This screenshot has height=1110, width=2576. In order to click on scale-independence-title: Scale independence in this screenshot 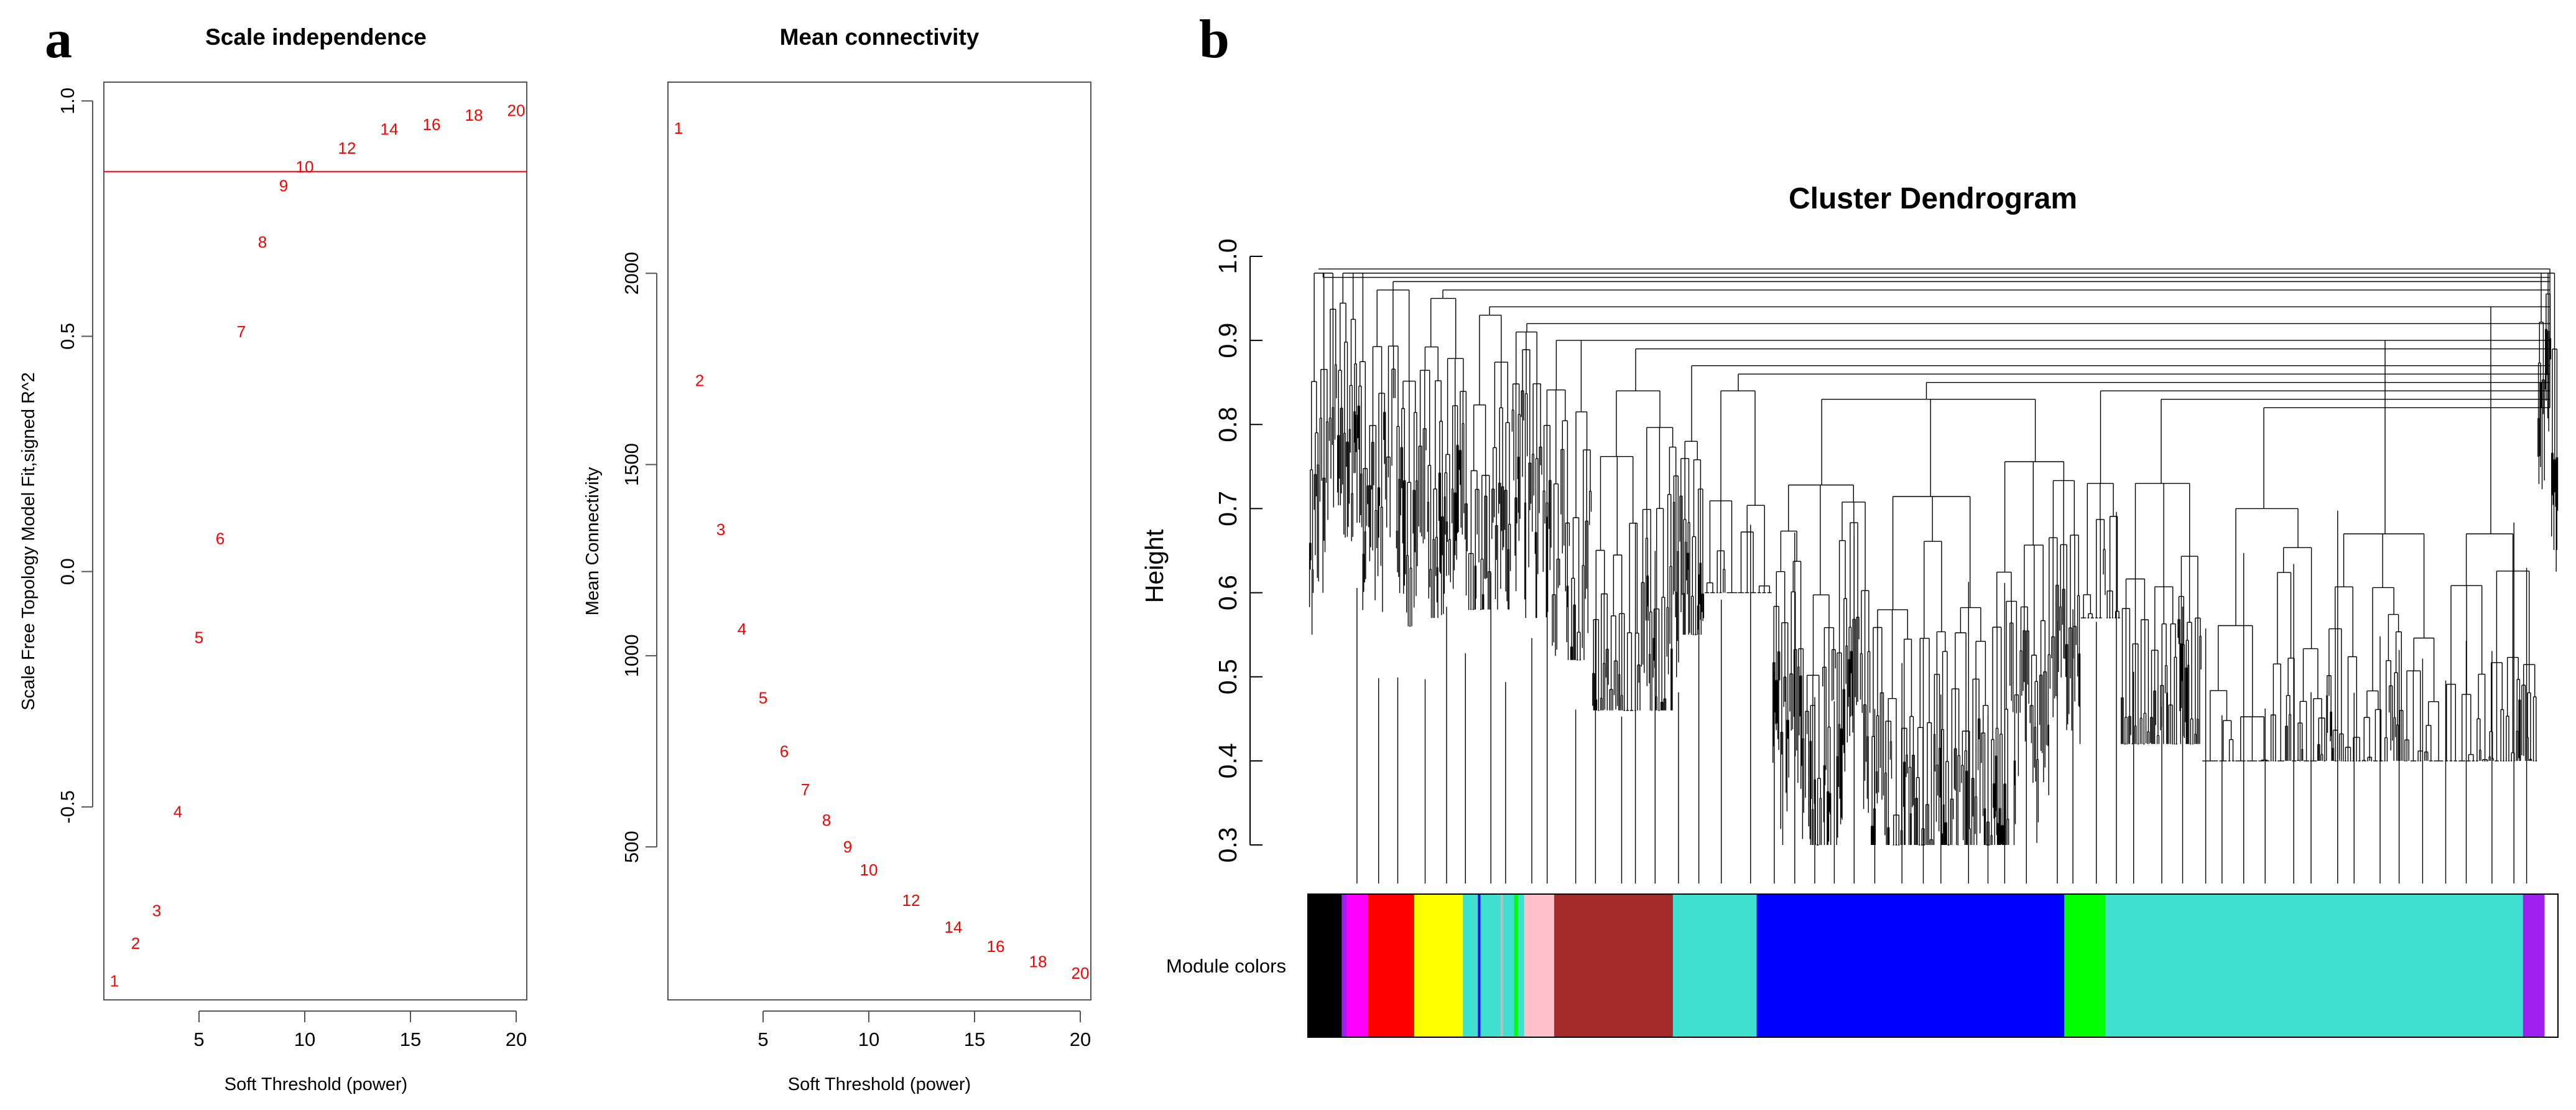, I will do `click(316, 37)`.